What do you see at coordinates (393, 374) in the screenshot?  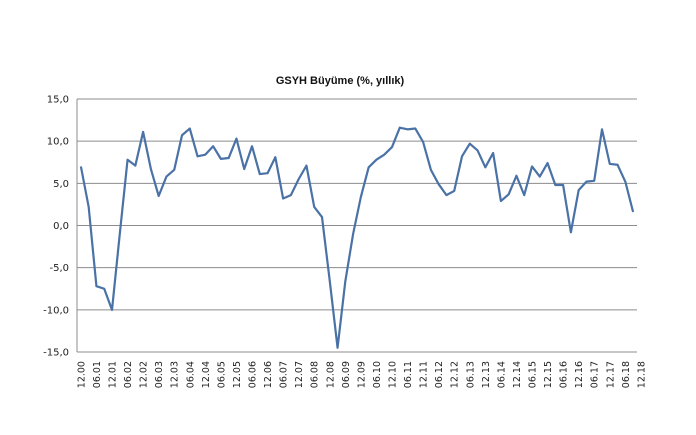 I see `x-tick-label: 12.10` at bounding box center [393, 374].